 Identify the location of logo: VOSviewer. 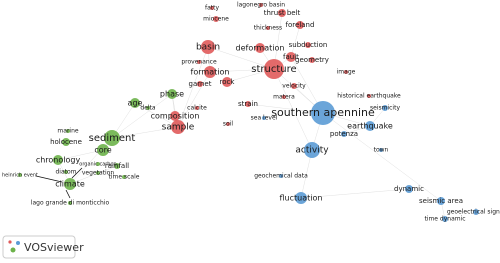
(43, 247).